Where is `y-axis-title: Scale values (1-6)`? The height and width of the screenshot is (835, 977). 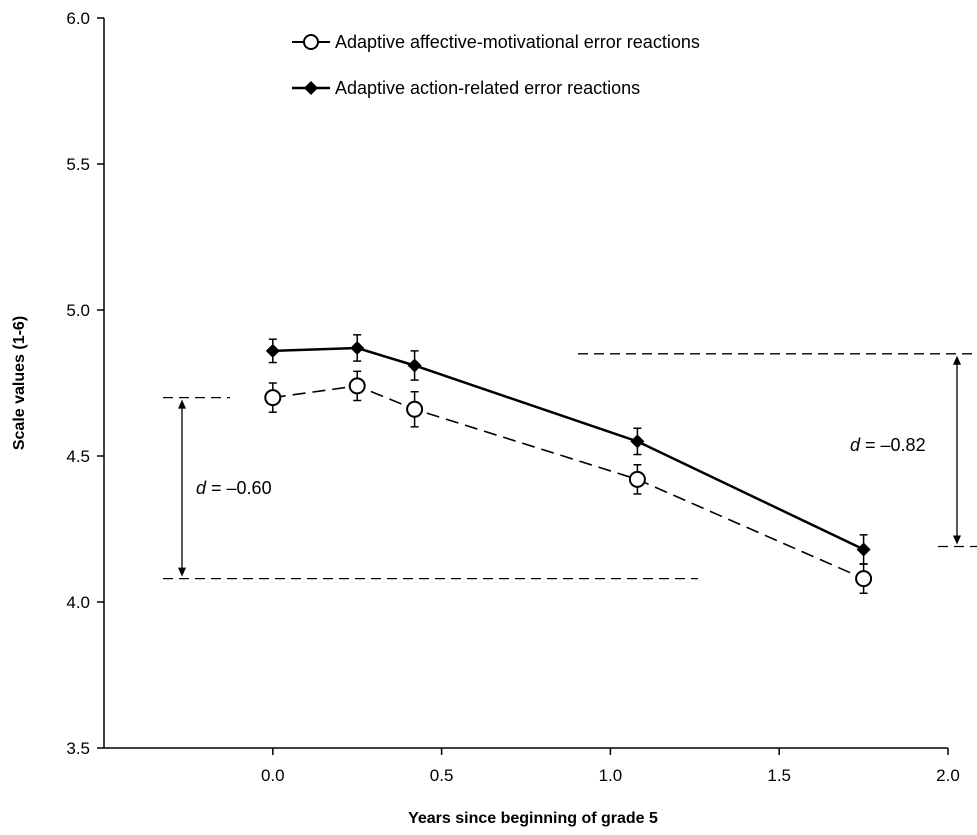
y-axis-title: Scale values (1-6) is located at coordinates (19, 383).